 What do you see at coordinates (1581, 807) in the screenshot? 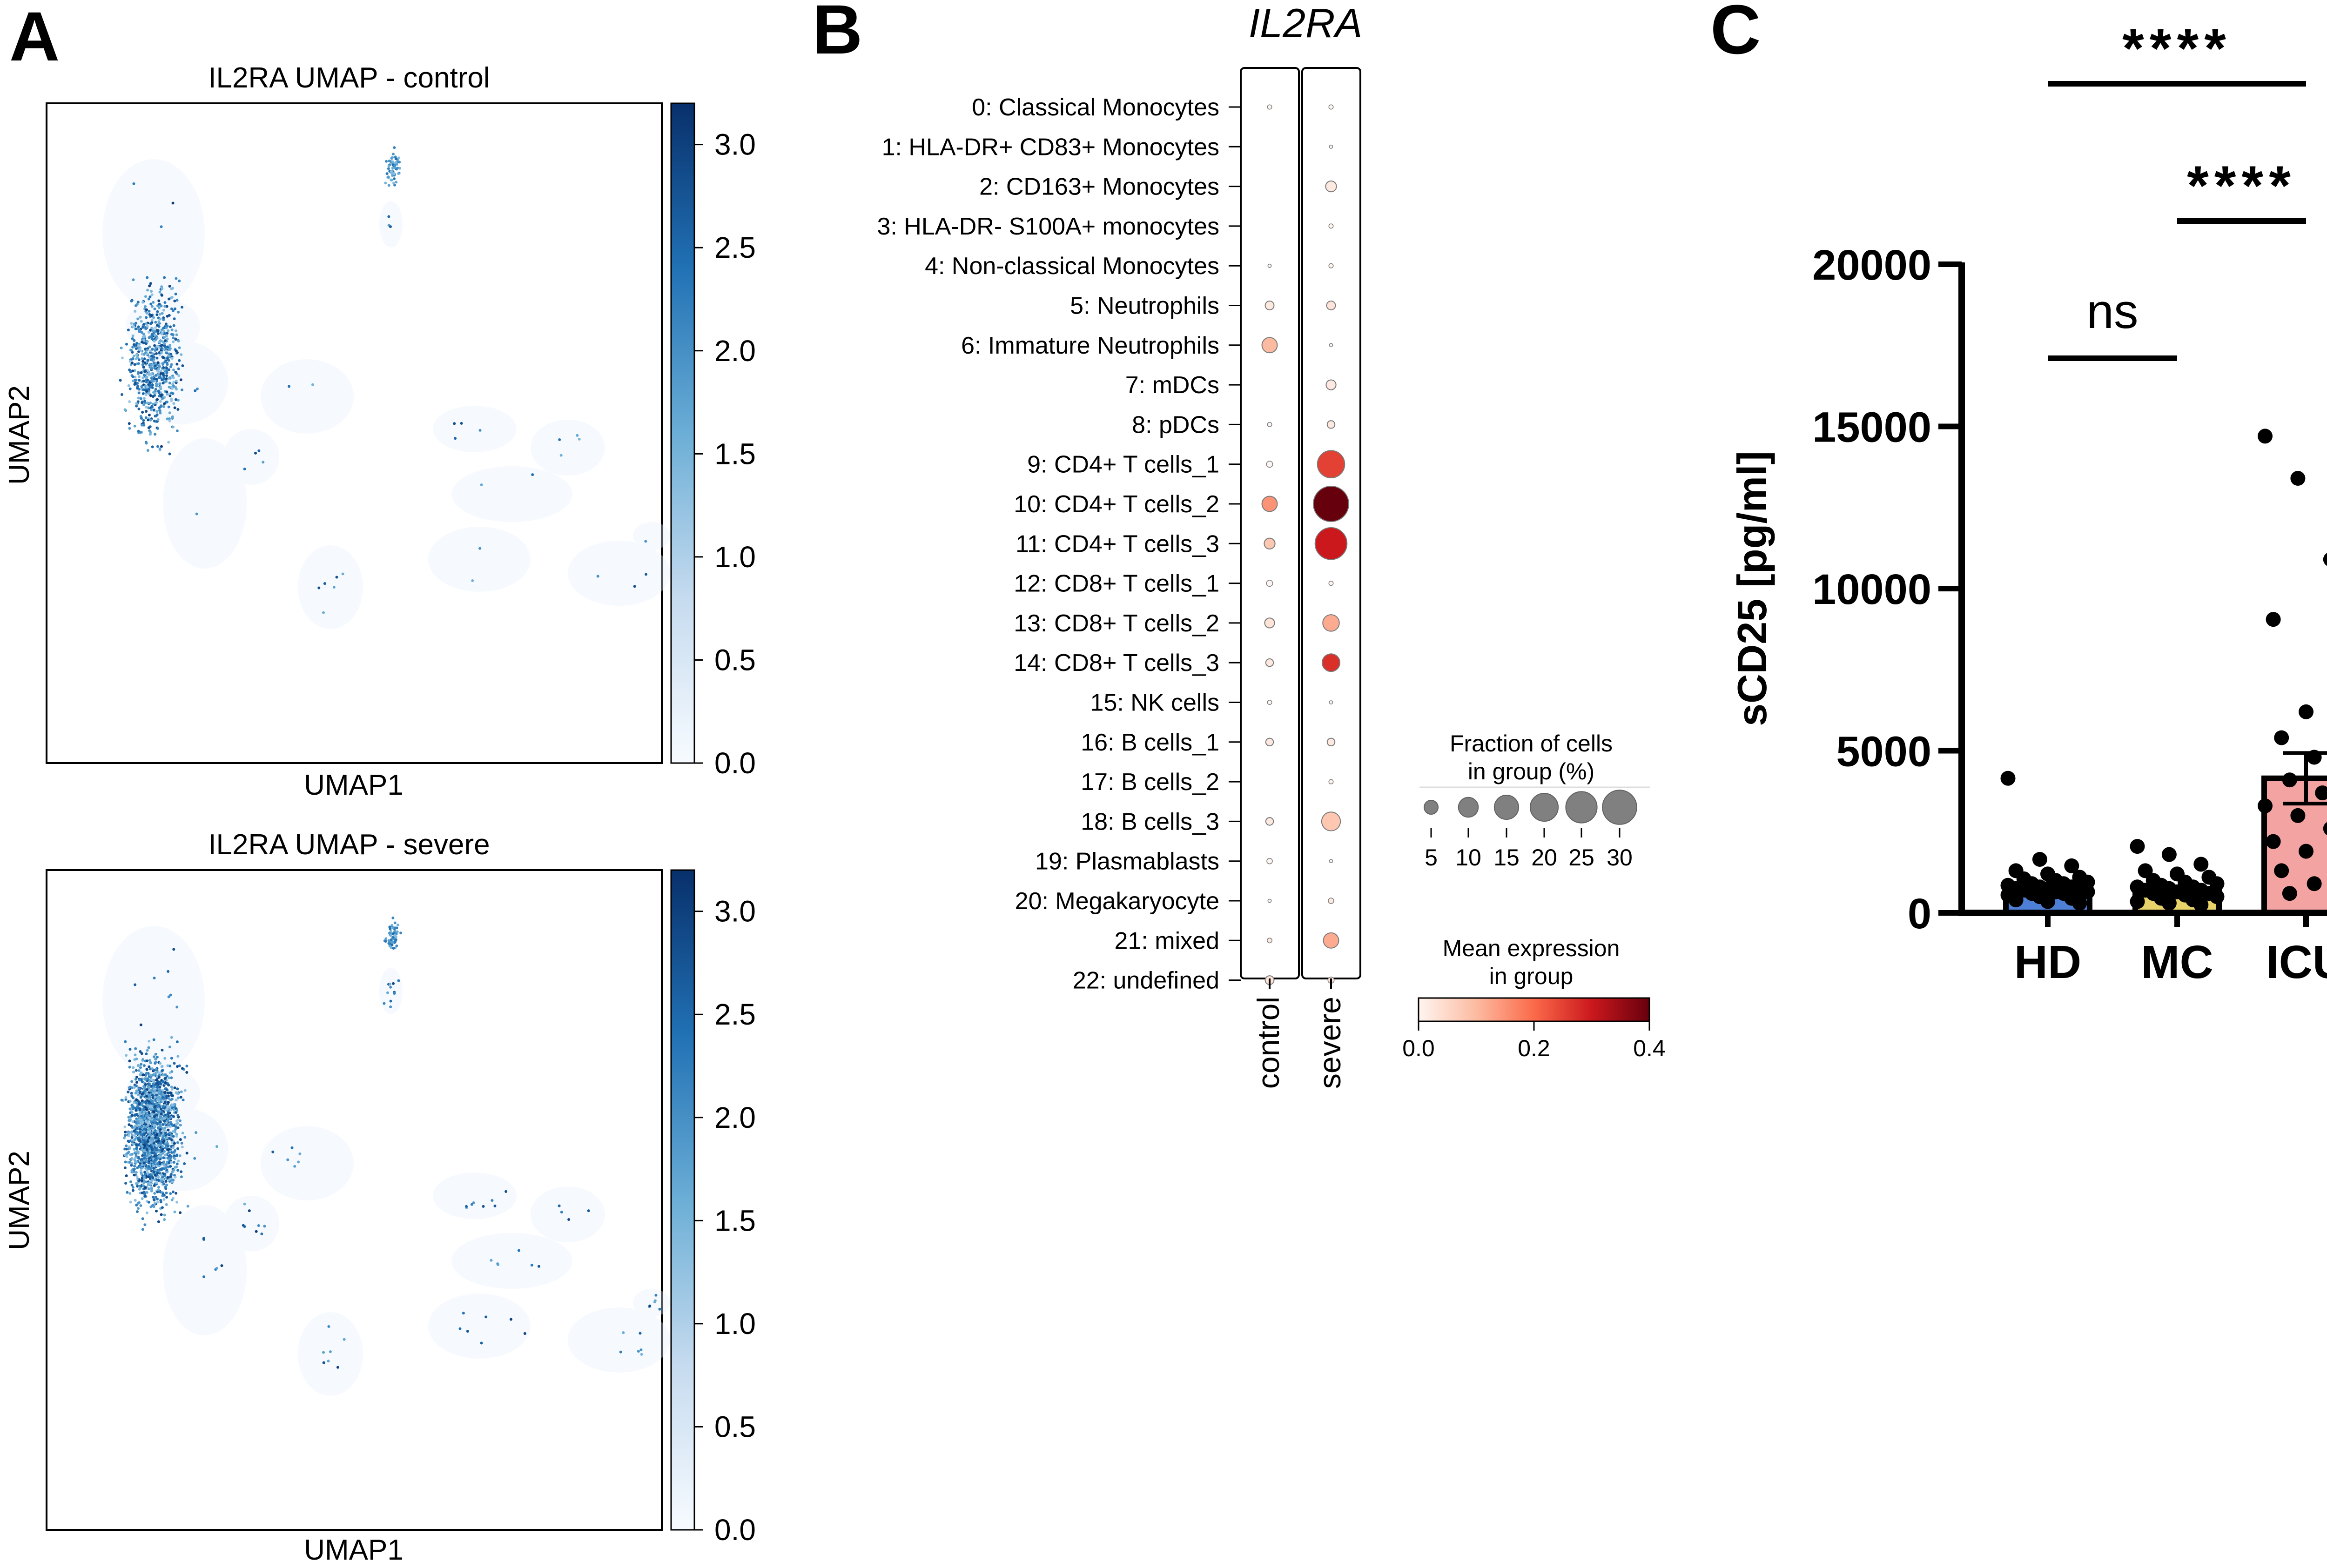
I see `size-legend-dot` at bounding box center [1581, 807].